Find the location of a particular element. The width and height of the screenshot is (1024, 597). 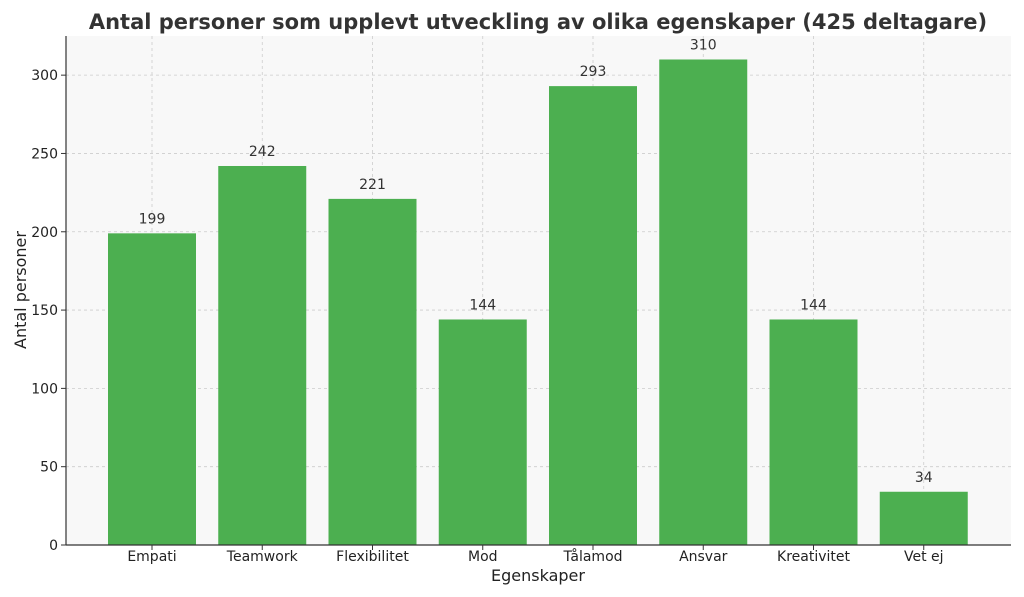

data-label: 199 is located at coordinates (152, 219).